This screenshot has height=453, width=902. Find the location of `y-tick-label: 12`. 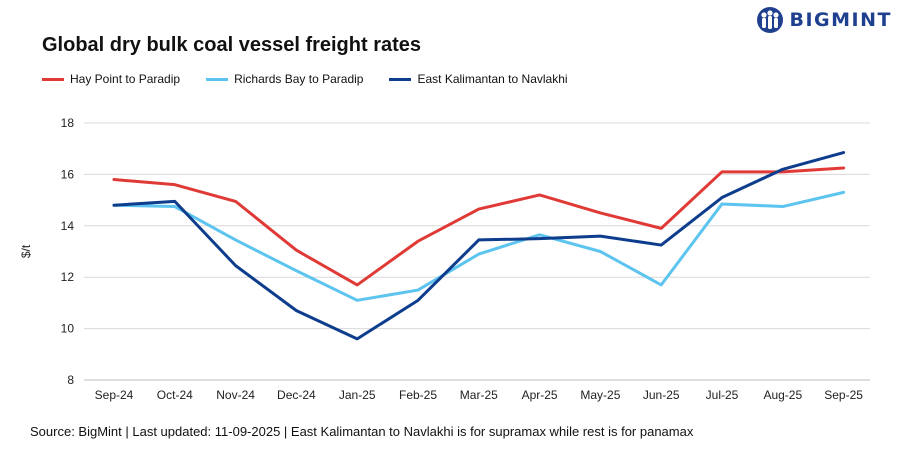

y-tick-label: 12 is located at coordinates (68, 277).